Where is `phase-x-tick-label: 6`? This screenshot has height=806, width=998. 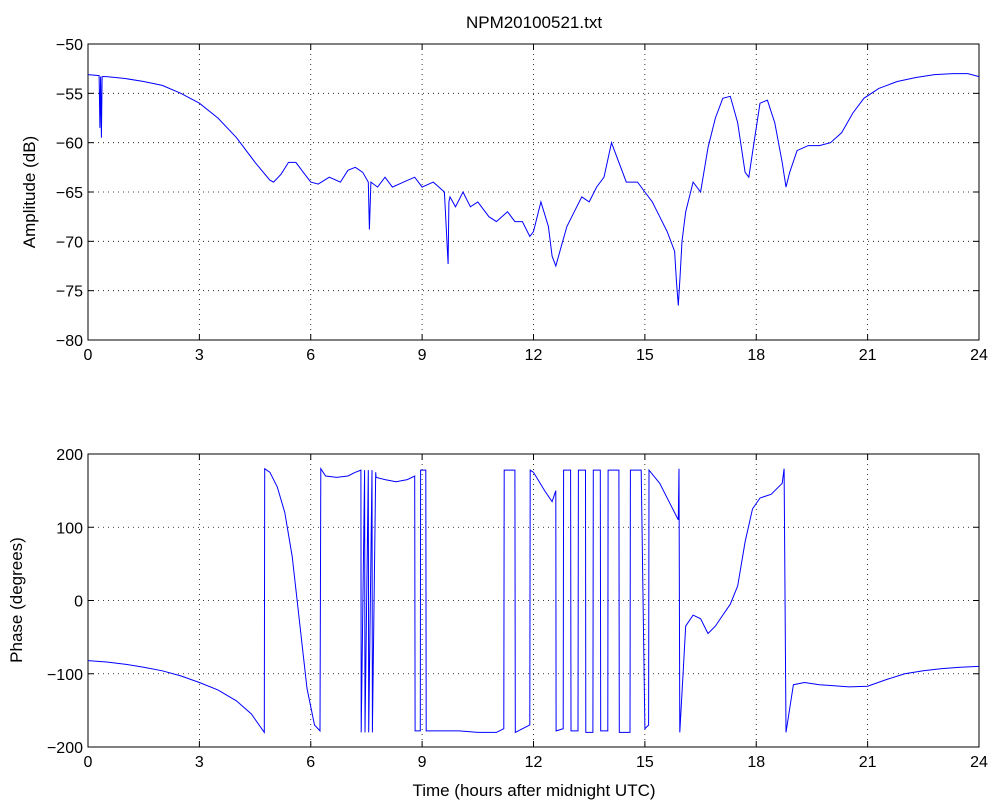 phase-x-tick-label: 6 is located at coordinates (310, 762).